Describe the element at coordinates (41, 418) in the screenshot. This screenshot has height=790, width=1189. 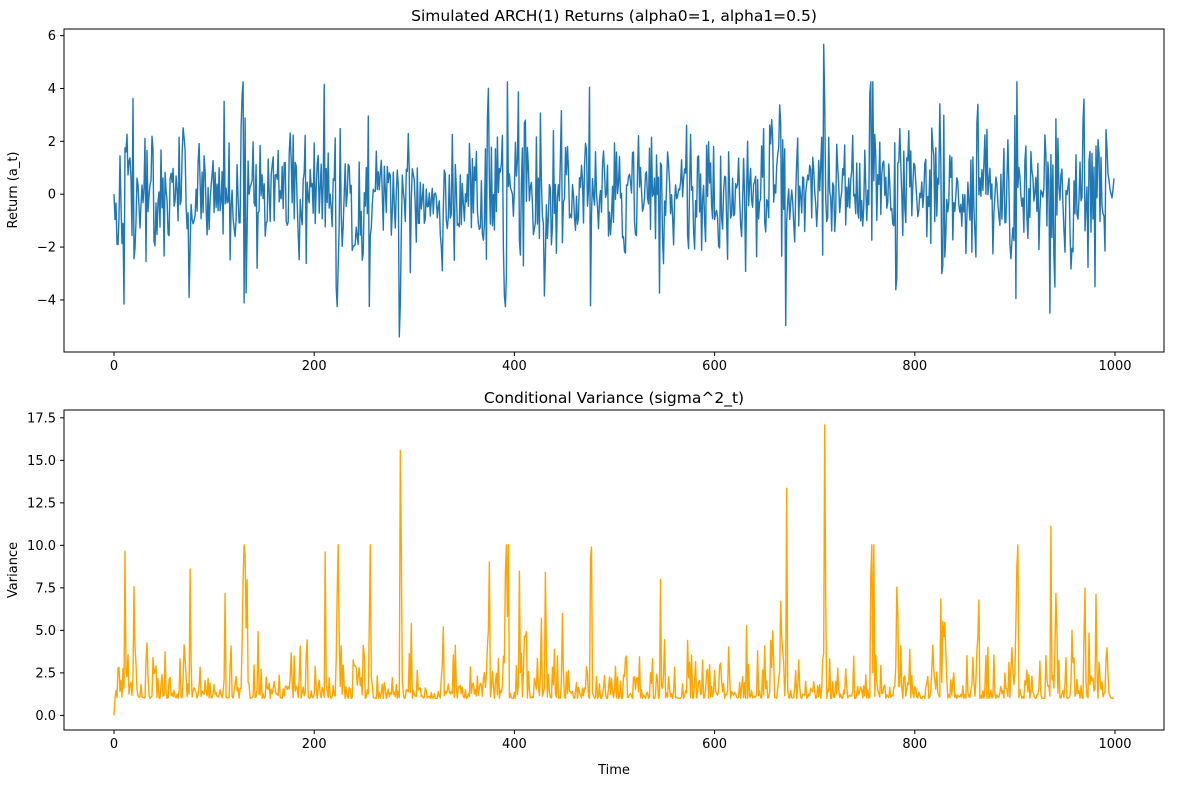
I see `y-tick-label: 17.5` at that location.